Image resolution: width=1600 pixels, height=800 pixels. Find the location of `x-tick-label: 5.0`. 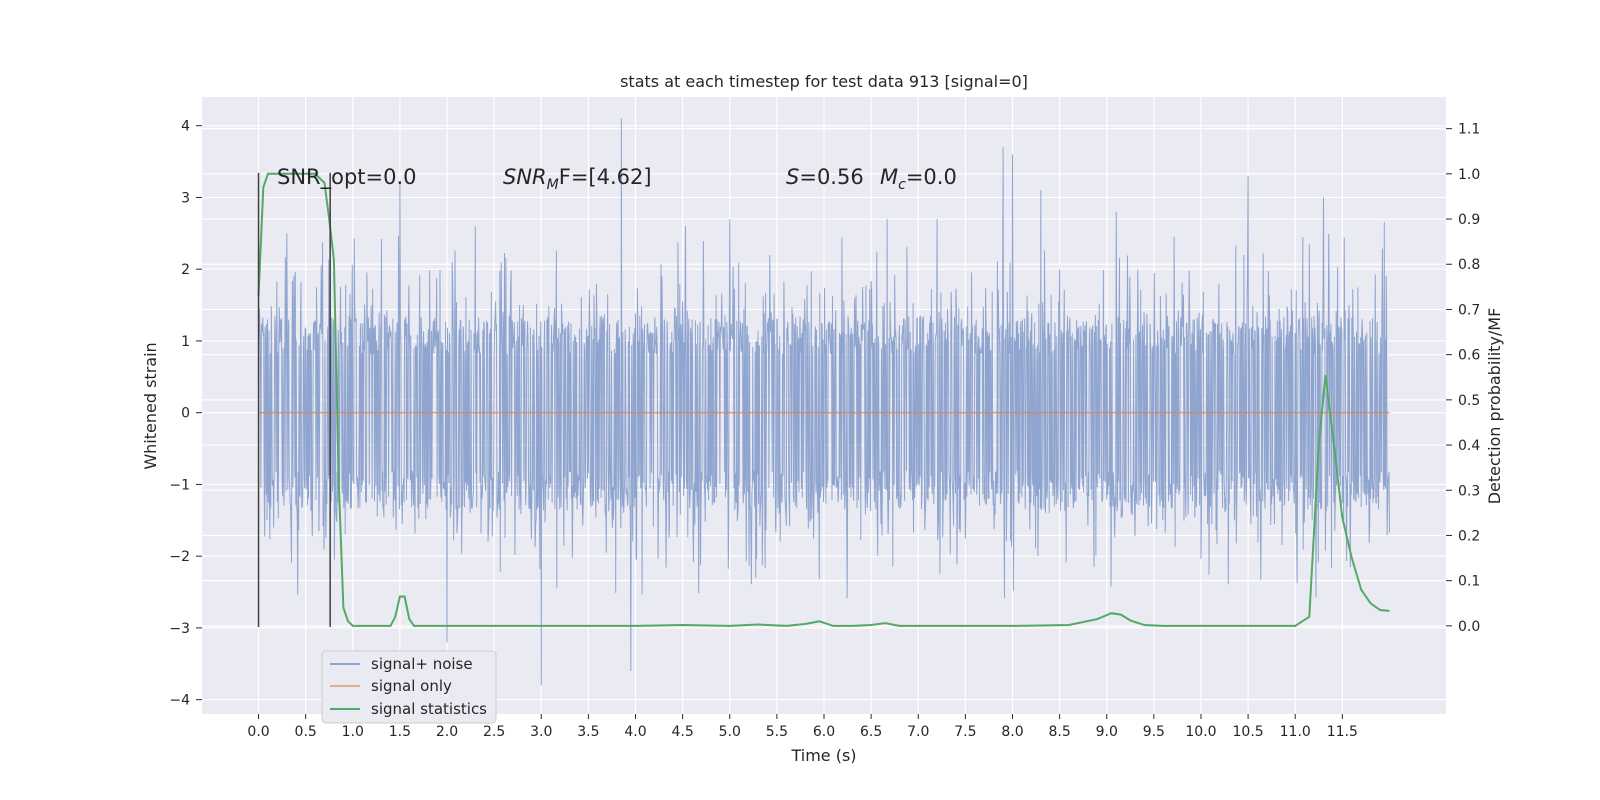

x-tick-label: 5.0 is located at coordinates (730, 732).